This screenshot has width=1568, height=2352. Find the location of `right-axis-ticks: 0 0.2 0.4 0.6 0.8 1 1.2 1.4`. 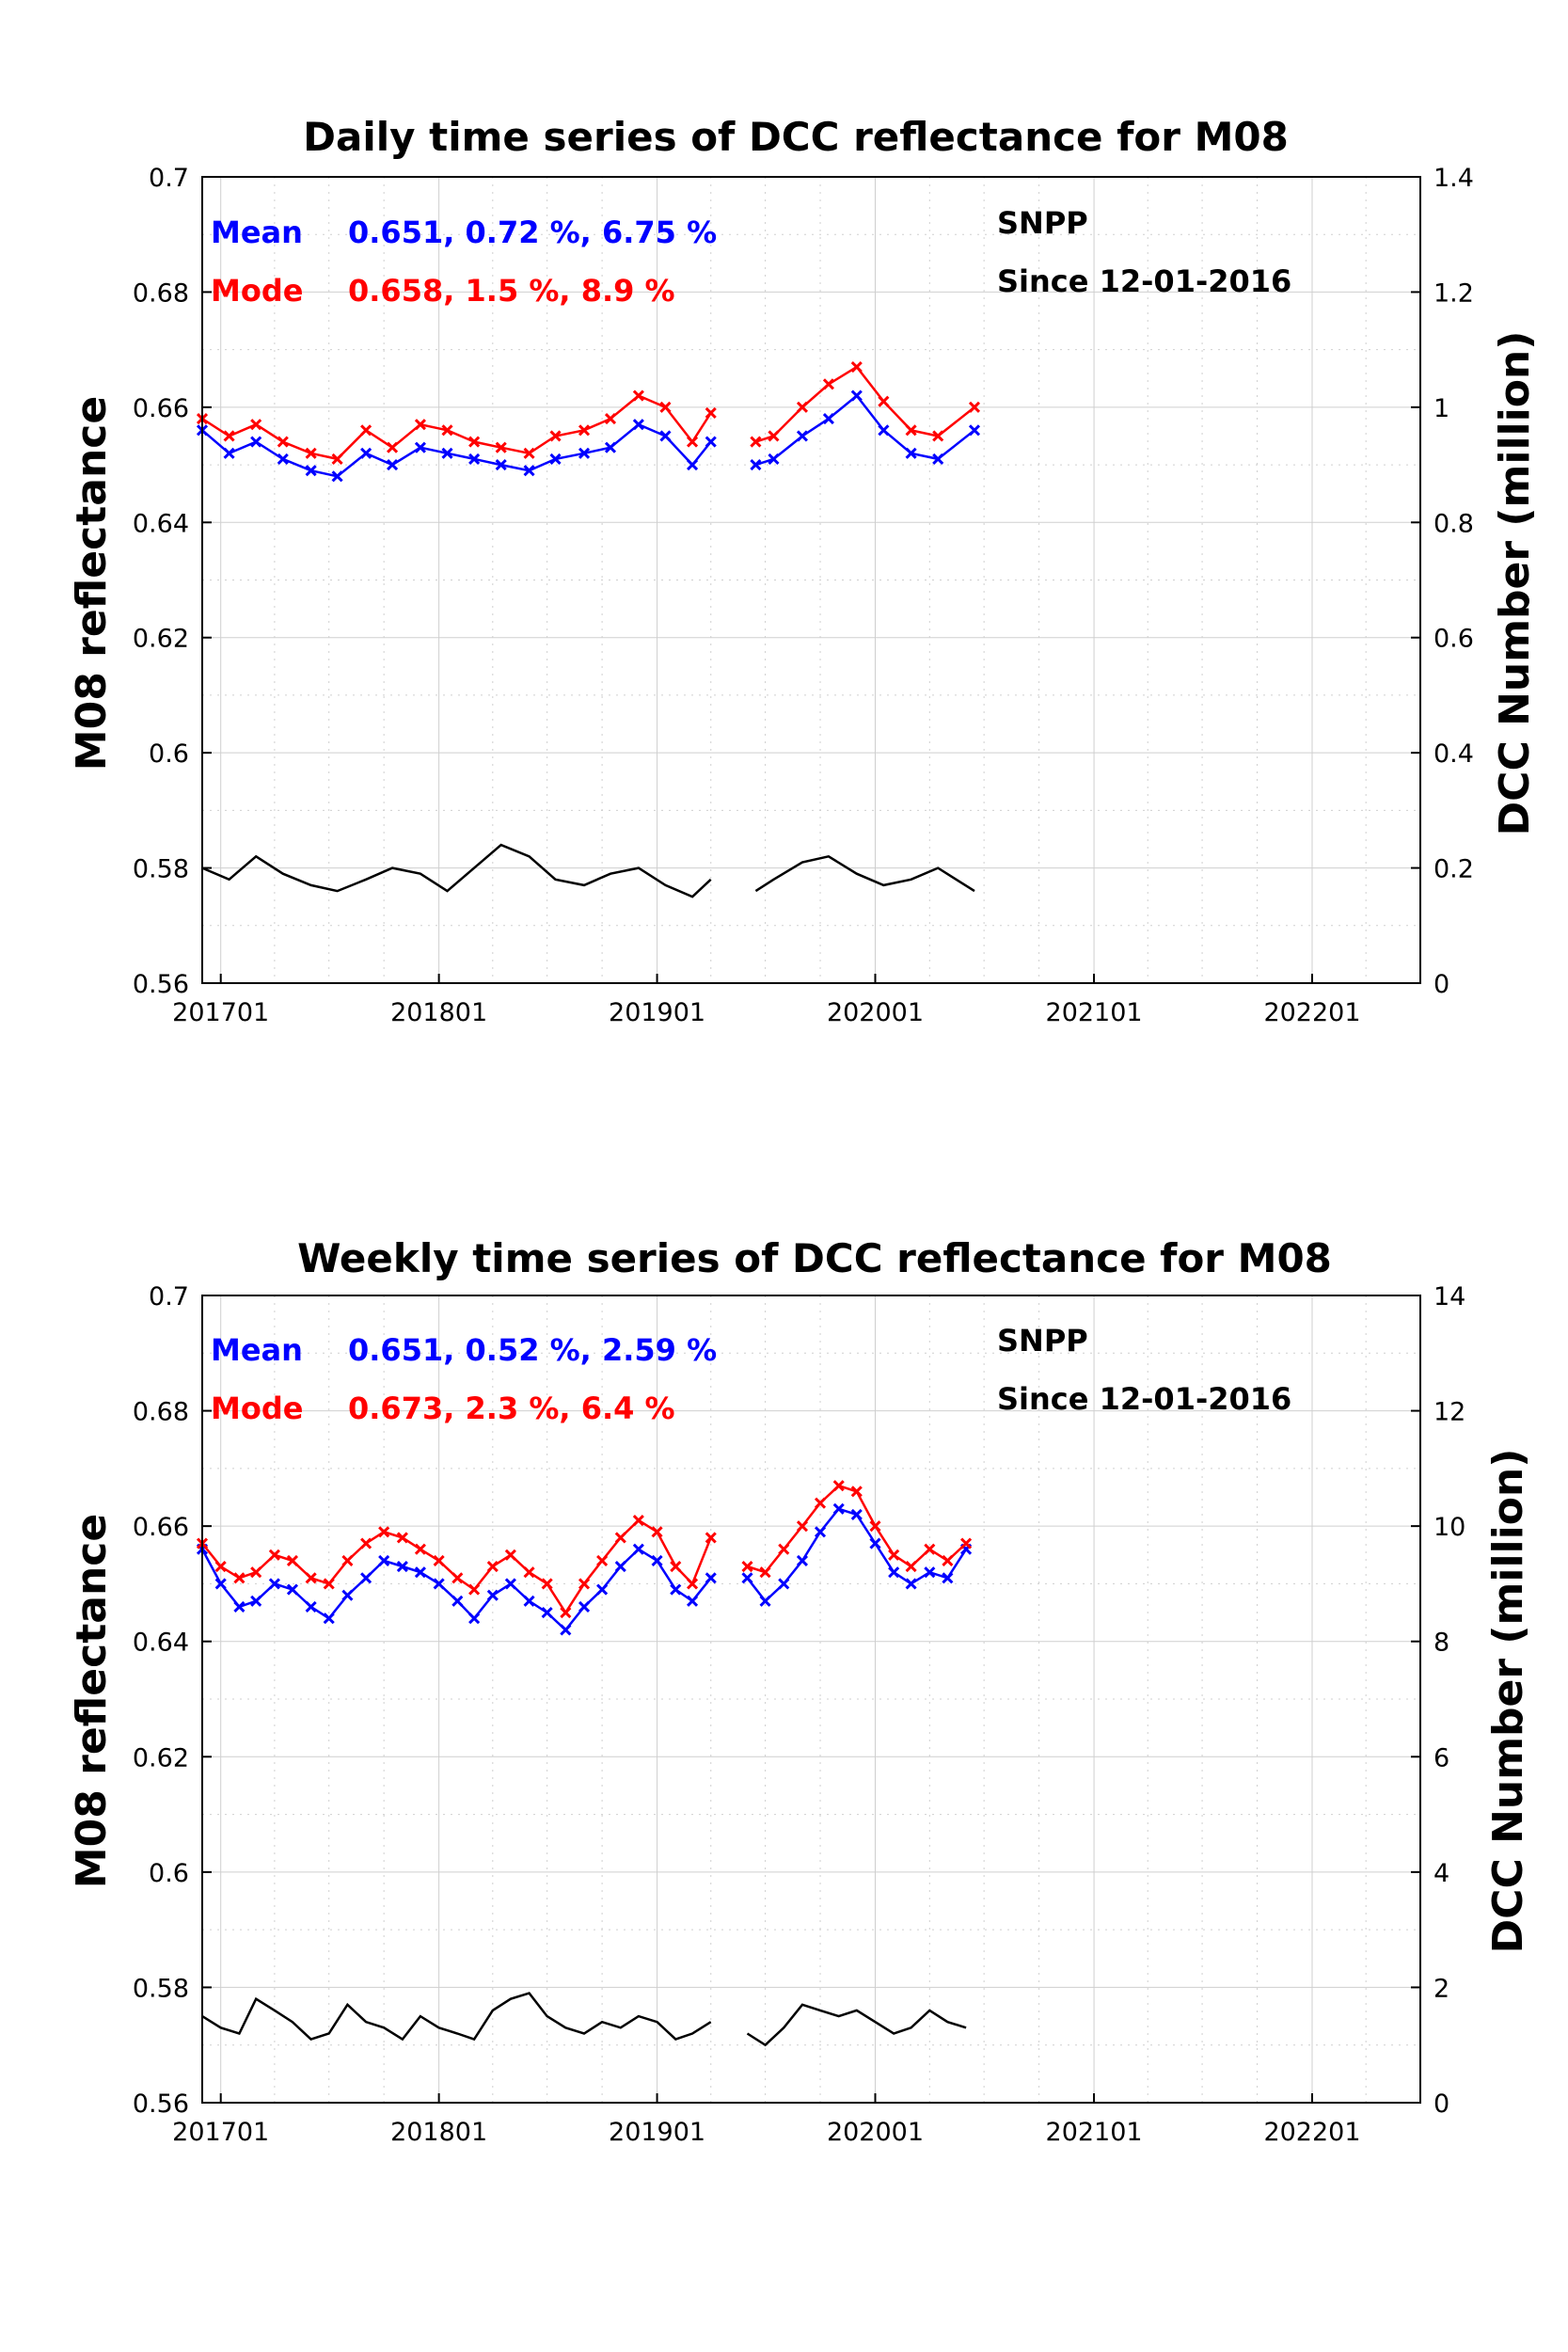

right-axis-ticks: 0 0.2 0.4 0.6 0.8 1 1.2 1.4 is located at coordinates (1442, 581).